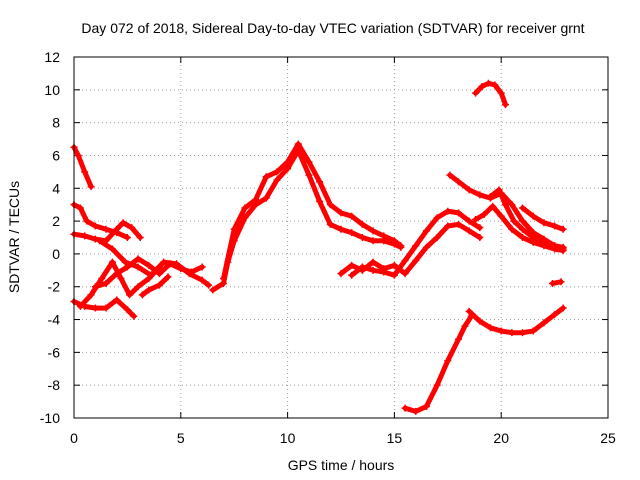 This screenshot has height=480, width=640. Describe the element at coordinates (14, 237) in the screenshot. I see `y-axis-label: SDTVAR / TECUs` at that location.